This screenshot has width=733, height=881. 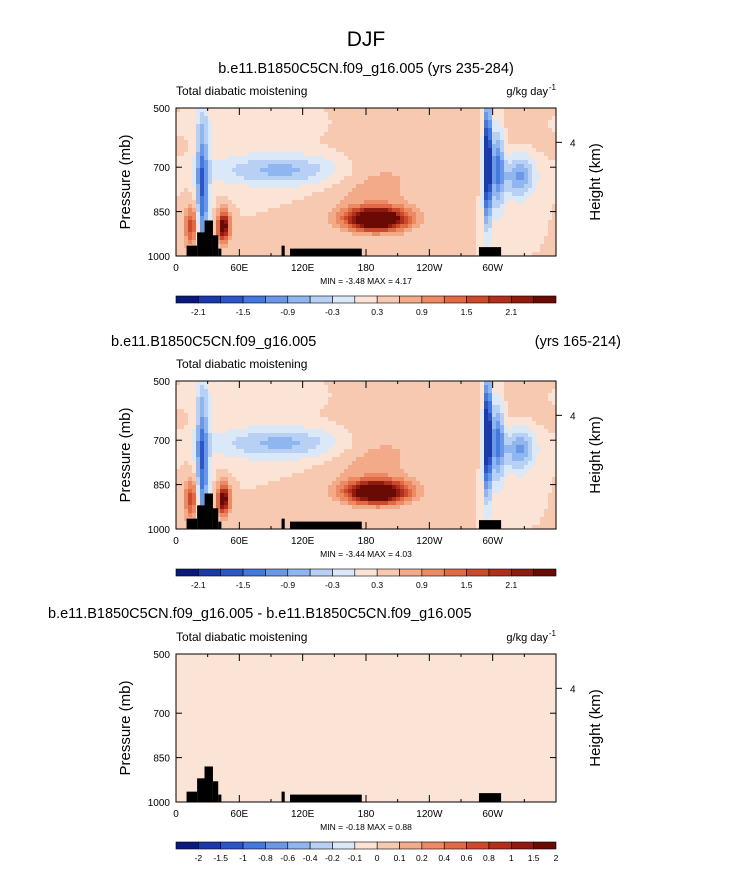 What do you see at coordinates (303, 268) in the screenshot?
I see `x-tick-label: 120E` at bounding box center [303, 268].